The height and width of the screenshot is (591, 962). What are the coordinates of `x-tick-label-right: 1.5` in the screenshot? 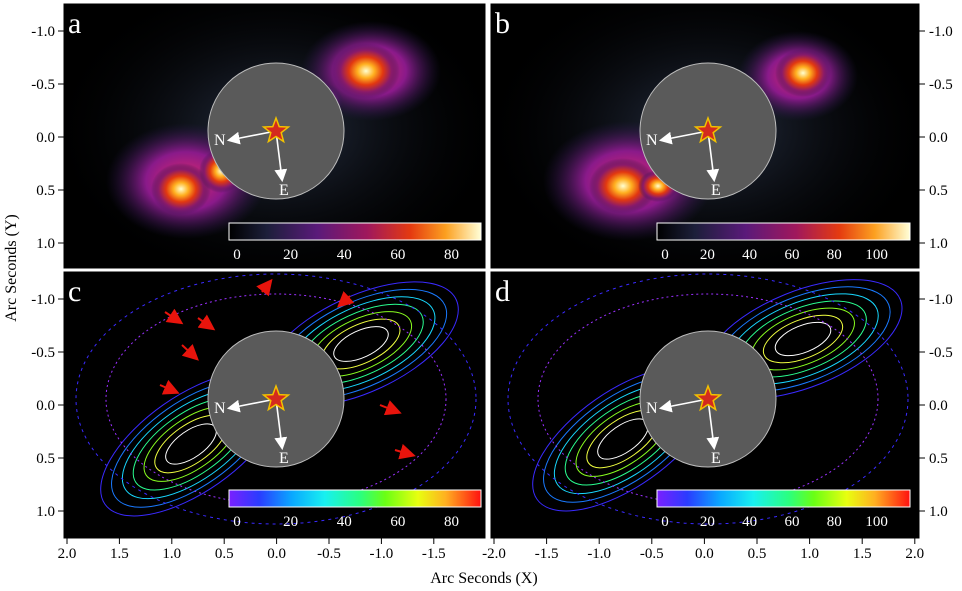 It's located at (862, 554).